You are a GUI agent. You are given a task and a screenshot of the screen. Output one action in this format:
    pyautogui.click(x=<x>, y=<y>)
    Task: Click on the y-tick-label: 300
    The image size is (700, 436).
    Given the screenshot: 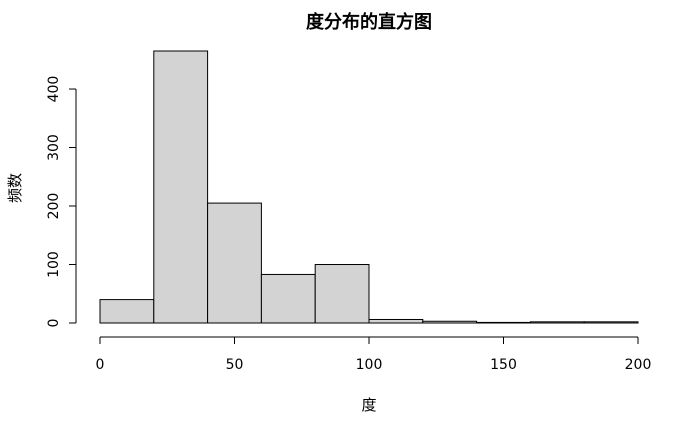 What is the action you would take?
    pyautogui.click(x=54, y=147)
    